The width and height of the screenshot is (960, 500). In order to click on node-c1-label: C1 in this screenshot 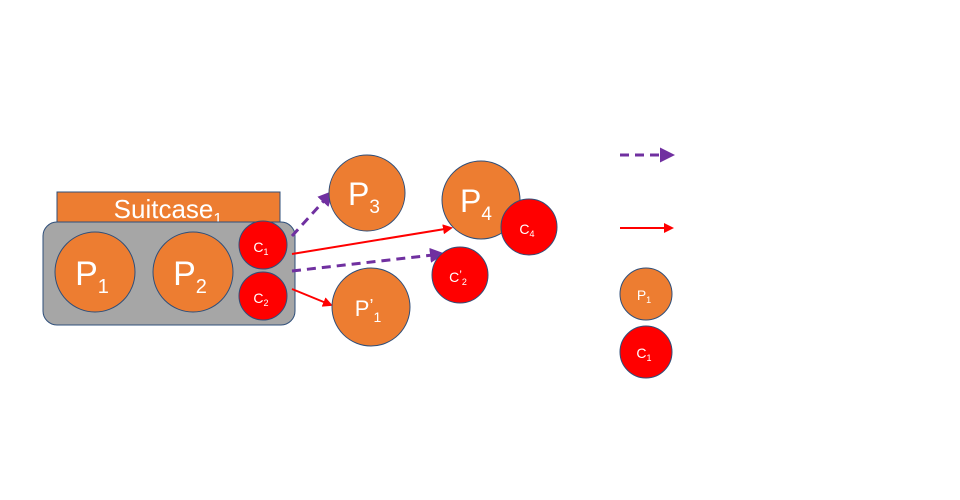, I will do `click(260, 248)`.